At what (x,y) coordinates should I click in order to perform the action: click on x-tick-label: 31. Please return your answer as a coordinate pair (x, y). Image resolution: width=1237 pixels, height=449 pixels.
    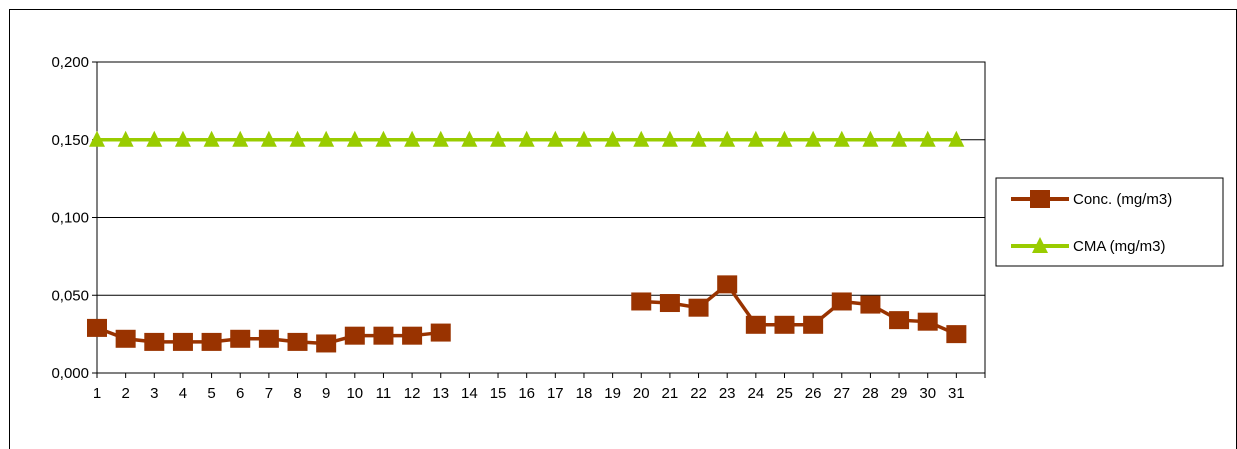
    Looking at the image, I should click on (956, 393).